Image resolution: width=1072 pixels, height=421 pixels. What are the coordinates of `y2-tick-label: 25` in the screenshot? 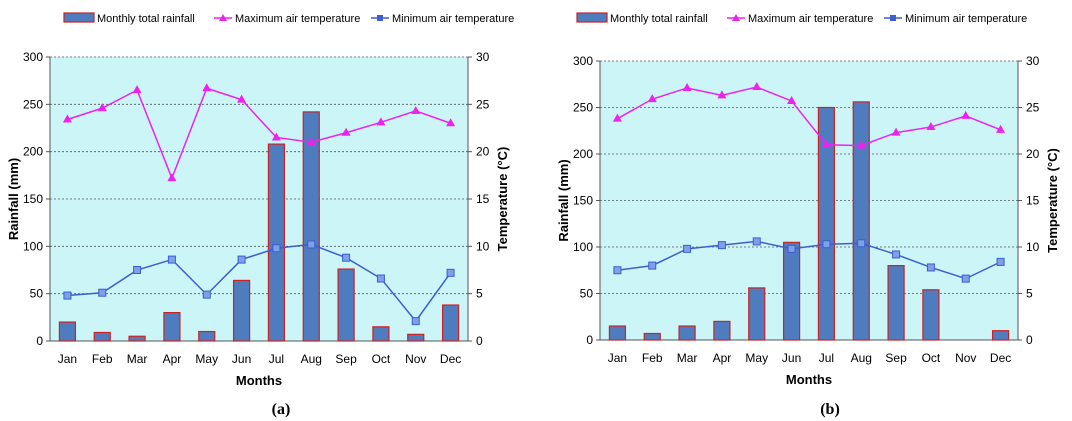 It's located at (483, 104).